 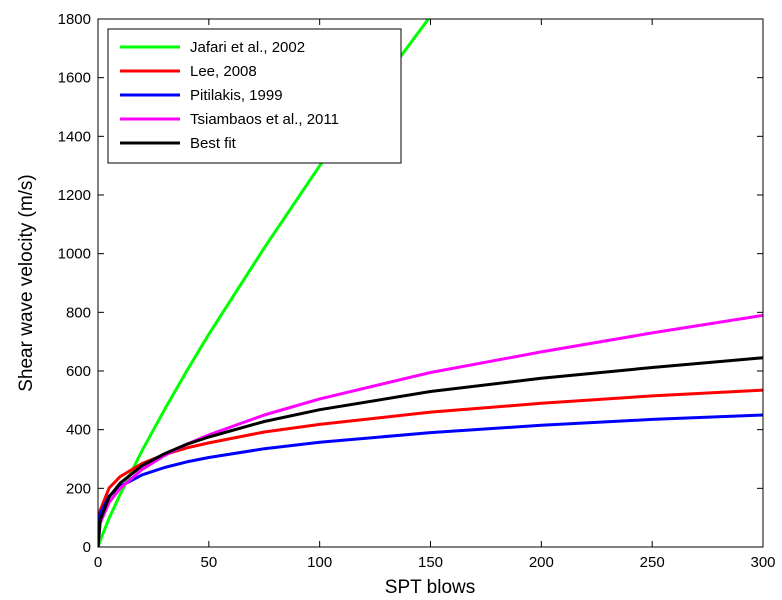 What do you see at coordinates (430, 587) in the screenshot?
I see `x-axis-label: SPT blows` at bounding box center [430, 587].